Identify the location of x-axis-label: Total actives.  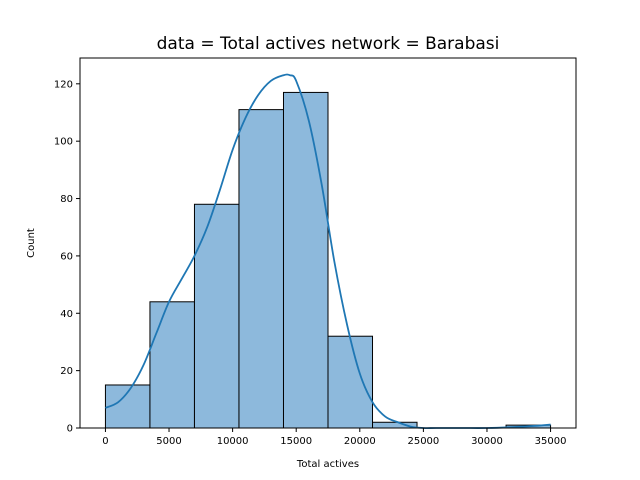
(327, 464).